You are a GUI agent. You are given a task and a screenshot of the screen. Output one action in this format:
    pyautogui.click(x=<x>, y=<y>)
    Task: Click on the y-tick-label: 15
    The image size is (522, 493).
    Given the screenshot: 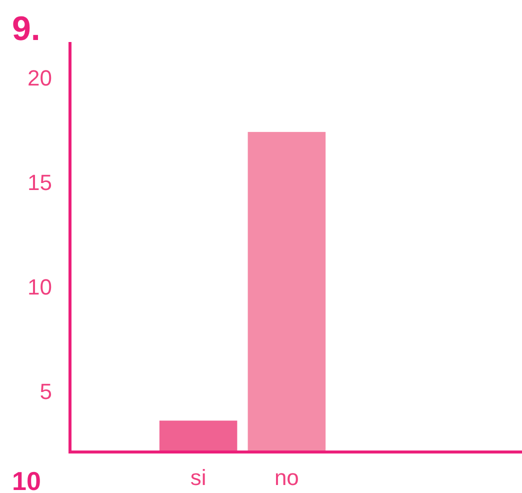 What is the action you would take?
    pyautogui.click(x=40, y=182)
    